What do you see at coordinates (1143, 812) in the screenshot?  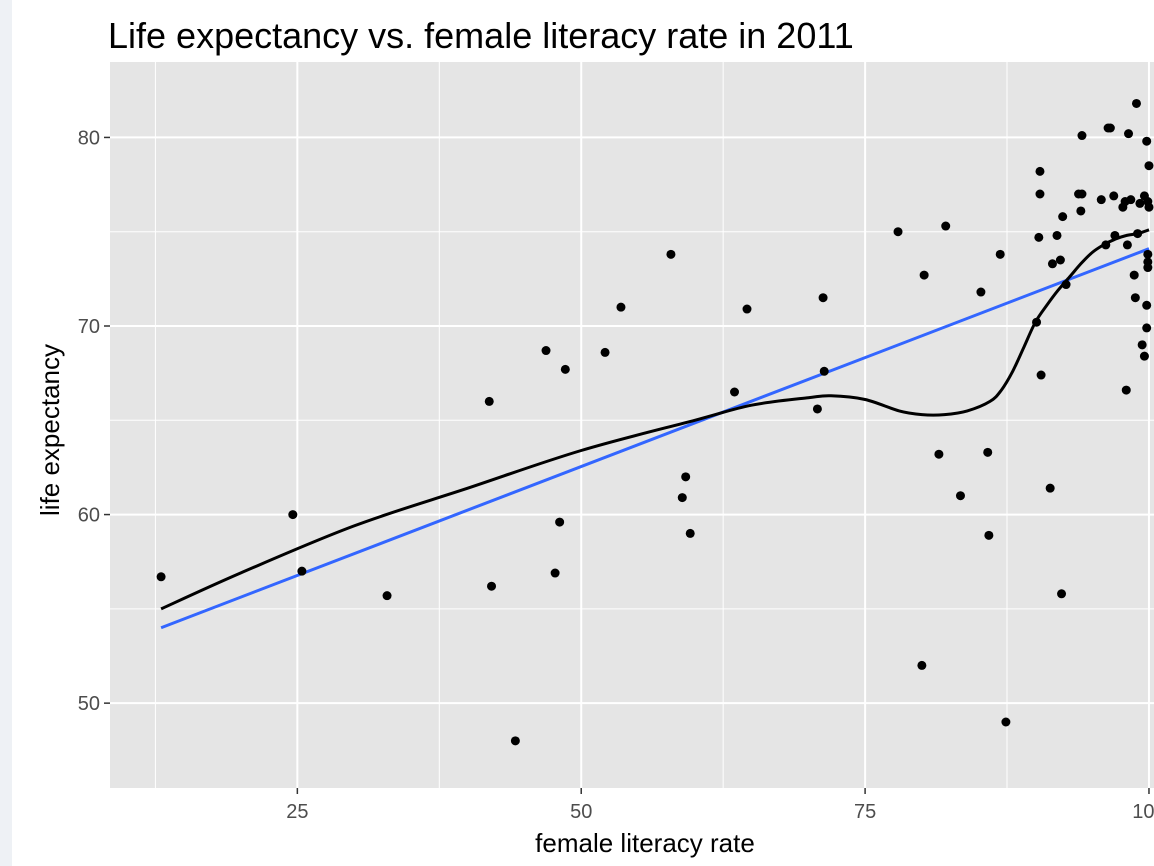 I see `x-tick-label: 100` at bounding box center [1143, 812].